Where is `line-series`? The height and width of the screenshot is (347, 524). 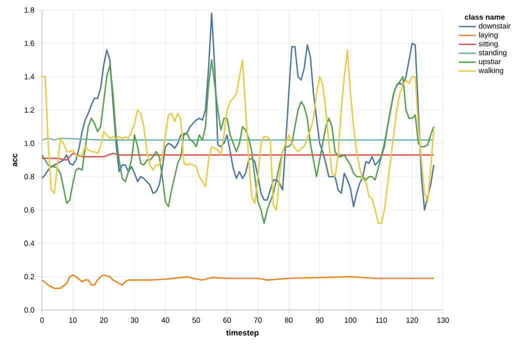 line-series is located at coordinates (237, 282).